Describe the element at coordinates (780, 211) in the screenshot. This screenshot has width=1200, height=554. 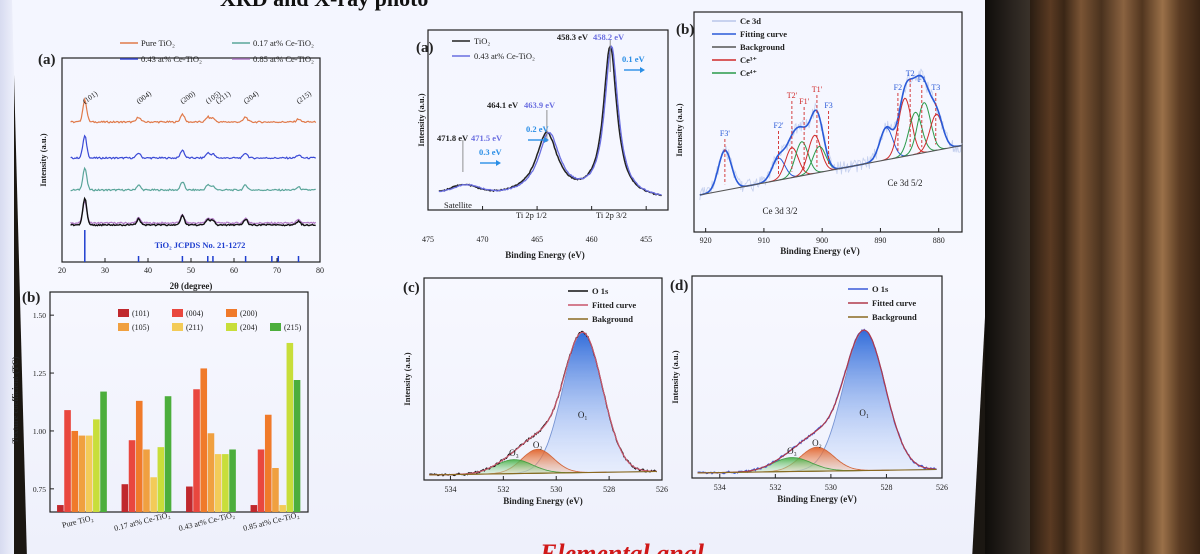
I see `ce-region-label-0: Ce 3d 3/2` at that location.